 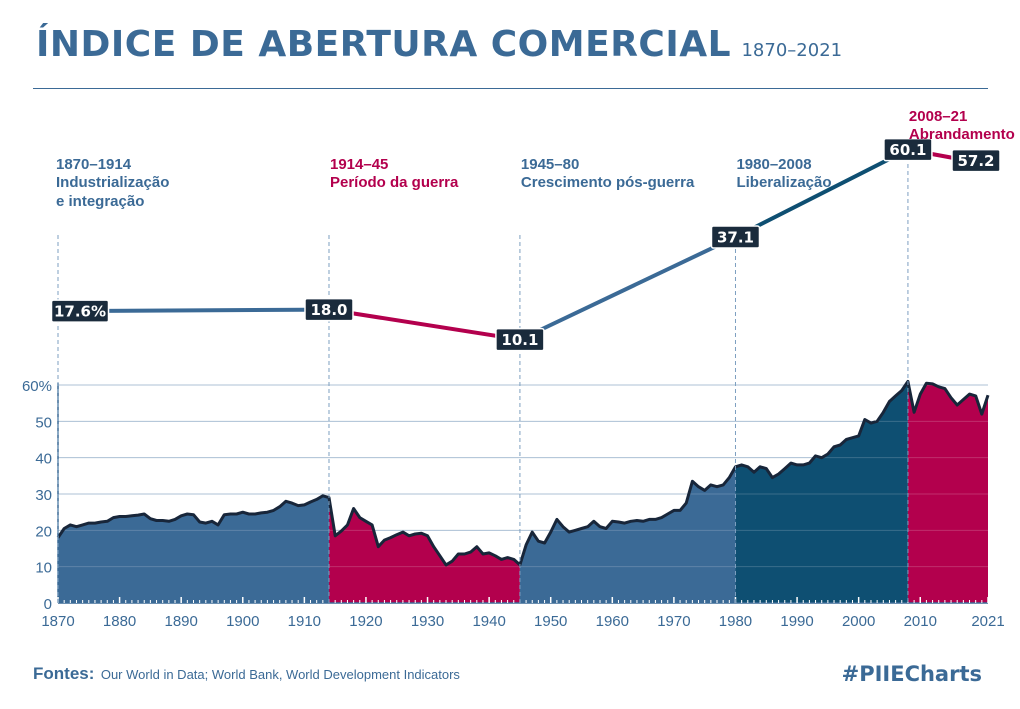 I want to click on title-divider, so click(x=510, y=88).